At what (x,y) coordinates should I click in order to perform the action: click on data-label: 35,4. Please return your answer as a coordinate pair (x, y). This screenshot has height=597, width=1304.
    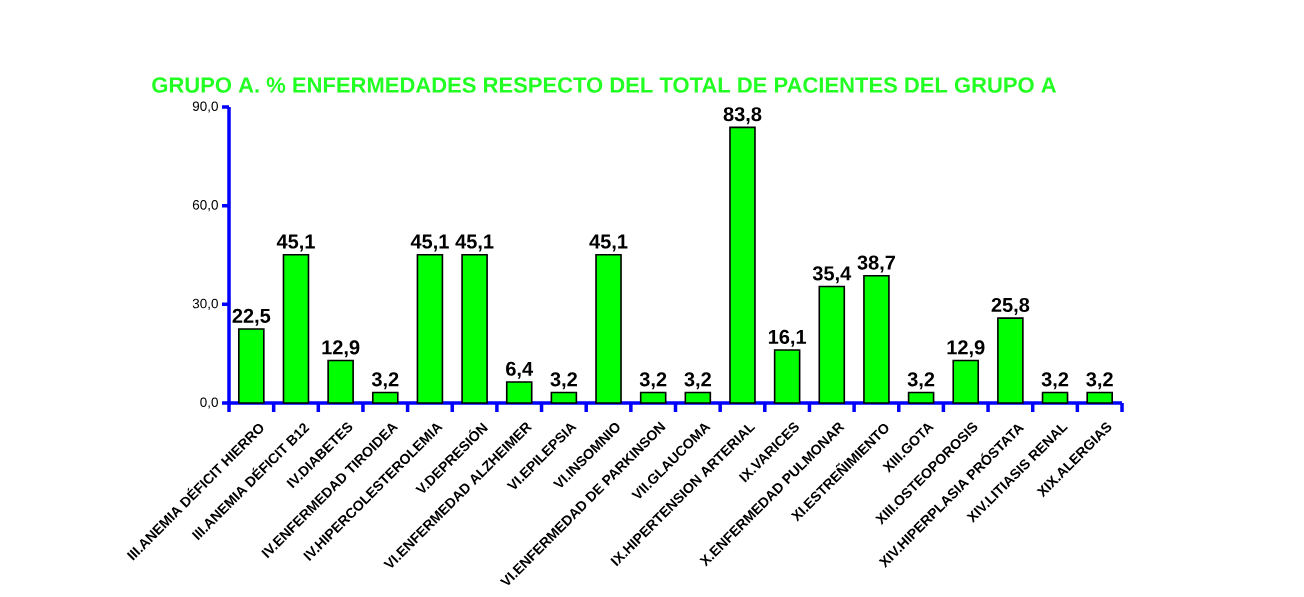
    Looking at the image, I should click on (832, 275).